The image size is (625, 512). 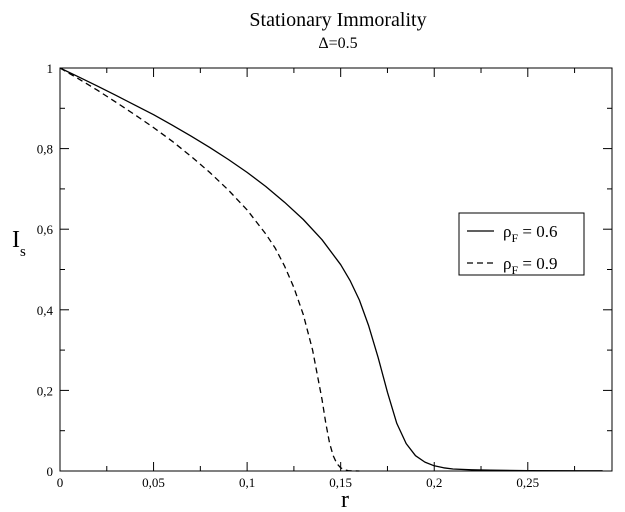 I want to click on legend: ρF = 0.6 ρF = 0.9, so click(x=521, y=244).